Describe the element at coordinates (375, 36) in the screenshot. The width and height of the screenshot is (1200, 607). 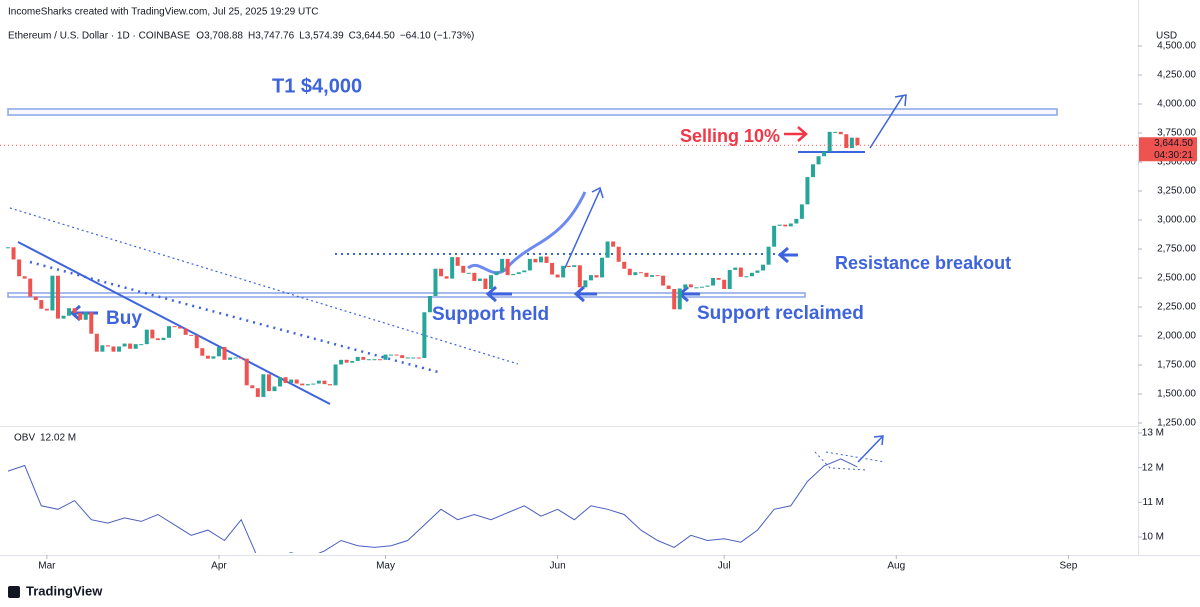
I see `ohlc-value: 3,644.50` at that location.